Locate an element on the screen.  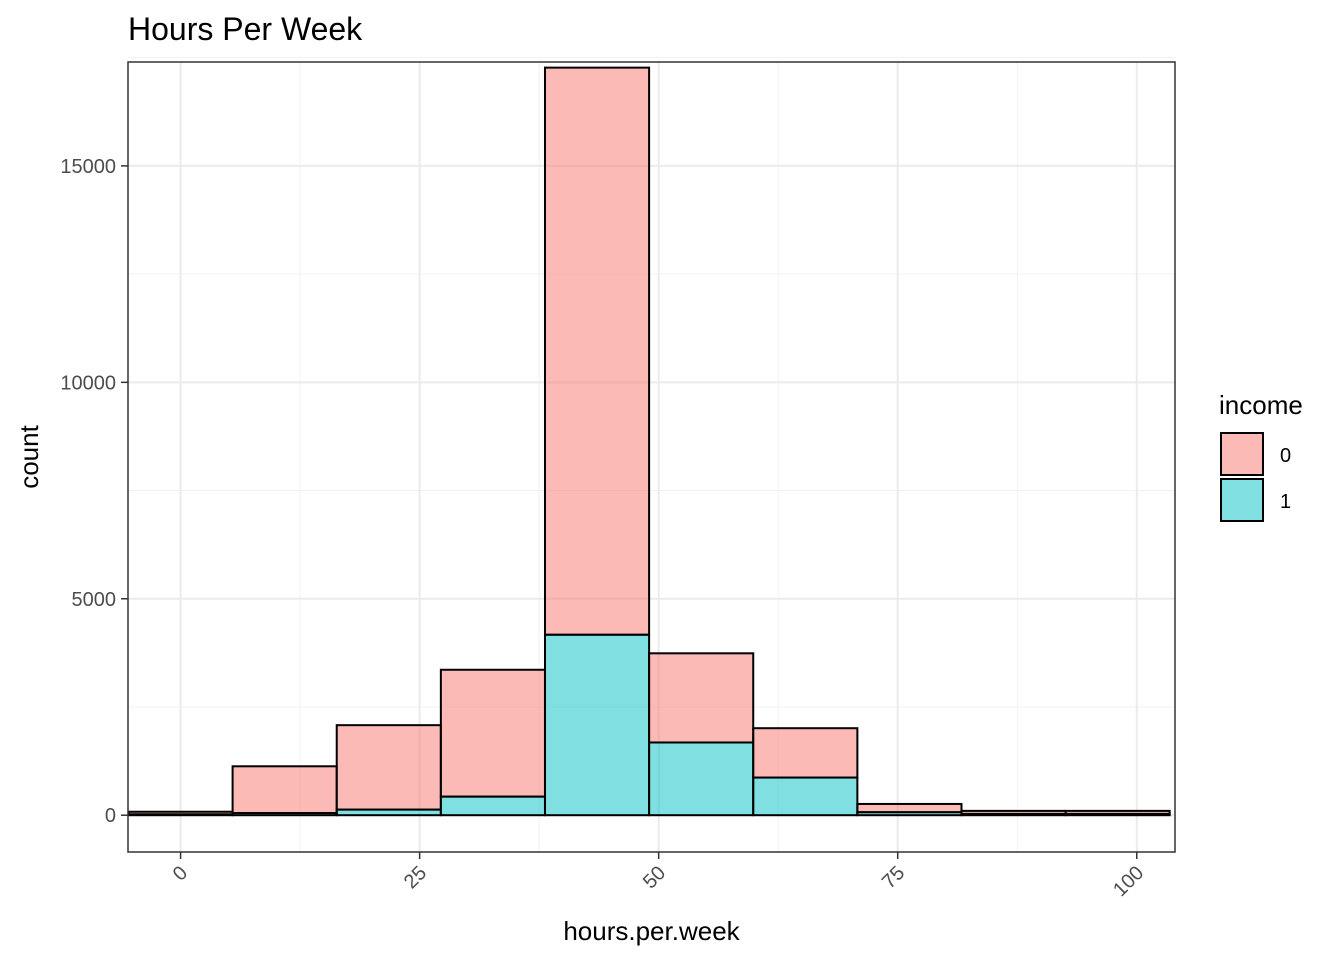
chart-title: Hours Per Week is located at coordinates (245, 29).